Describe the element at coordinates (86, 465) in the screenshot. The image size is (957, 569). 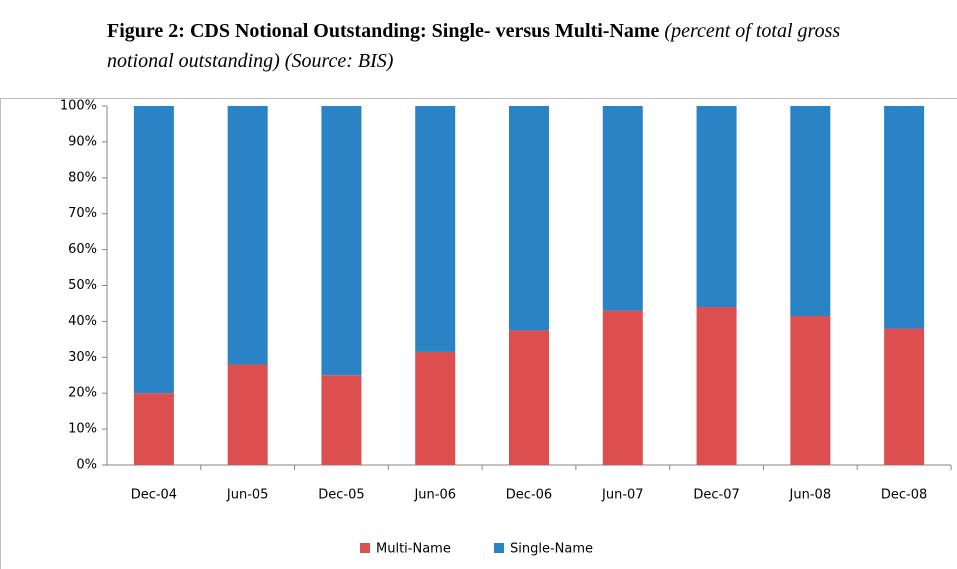
I see `y-tick-label: 0%` at that location.